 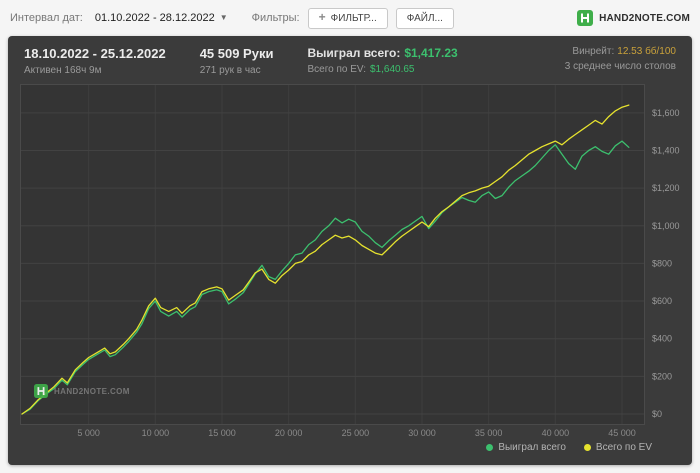 I want to click on legend-label-won-total: Выиграл всего, so click(x=532, y=447).